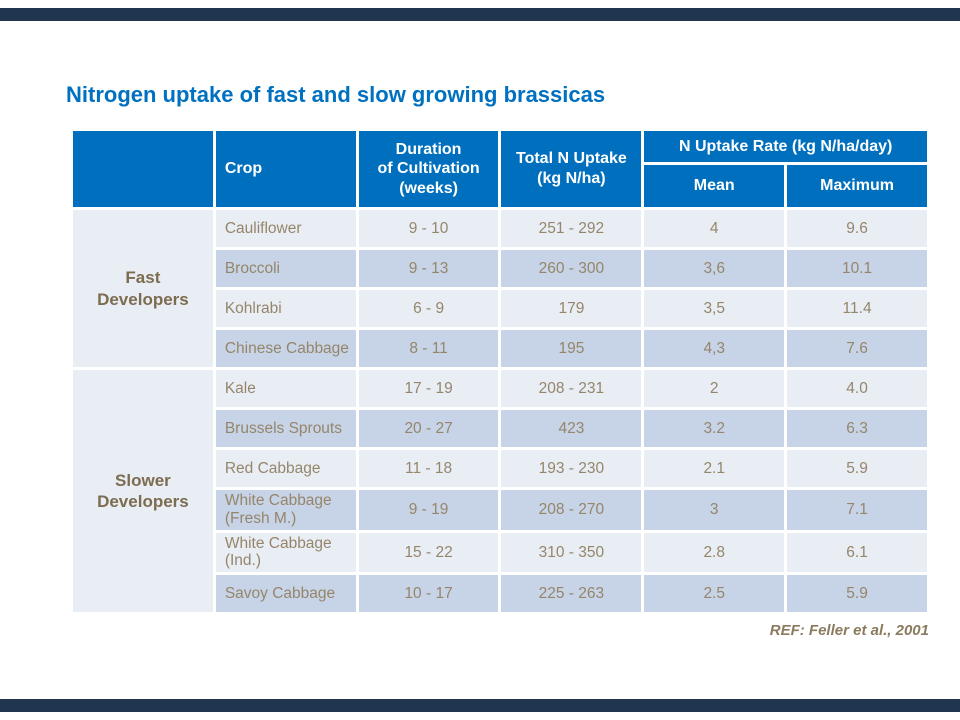  What do you see at coordinates (571, 268) in the screenshot?
I see `total-cell: 260 - 300` at bounding box center [571, 268].